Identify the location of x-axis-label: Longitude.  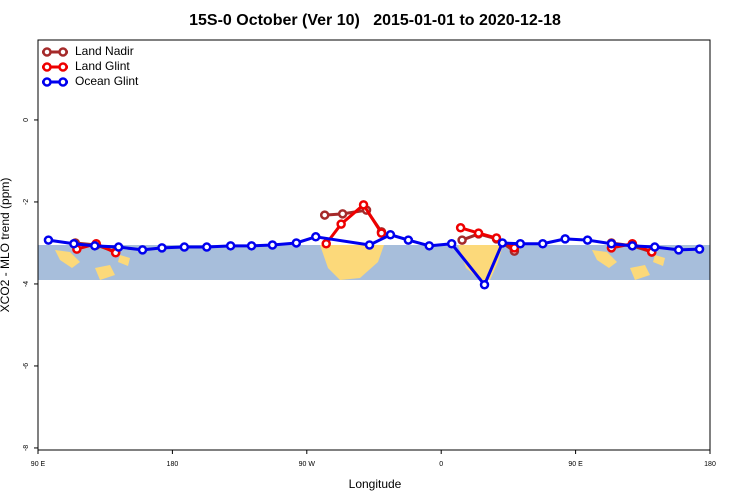
(375, 484).